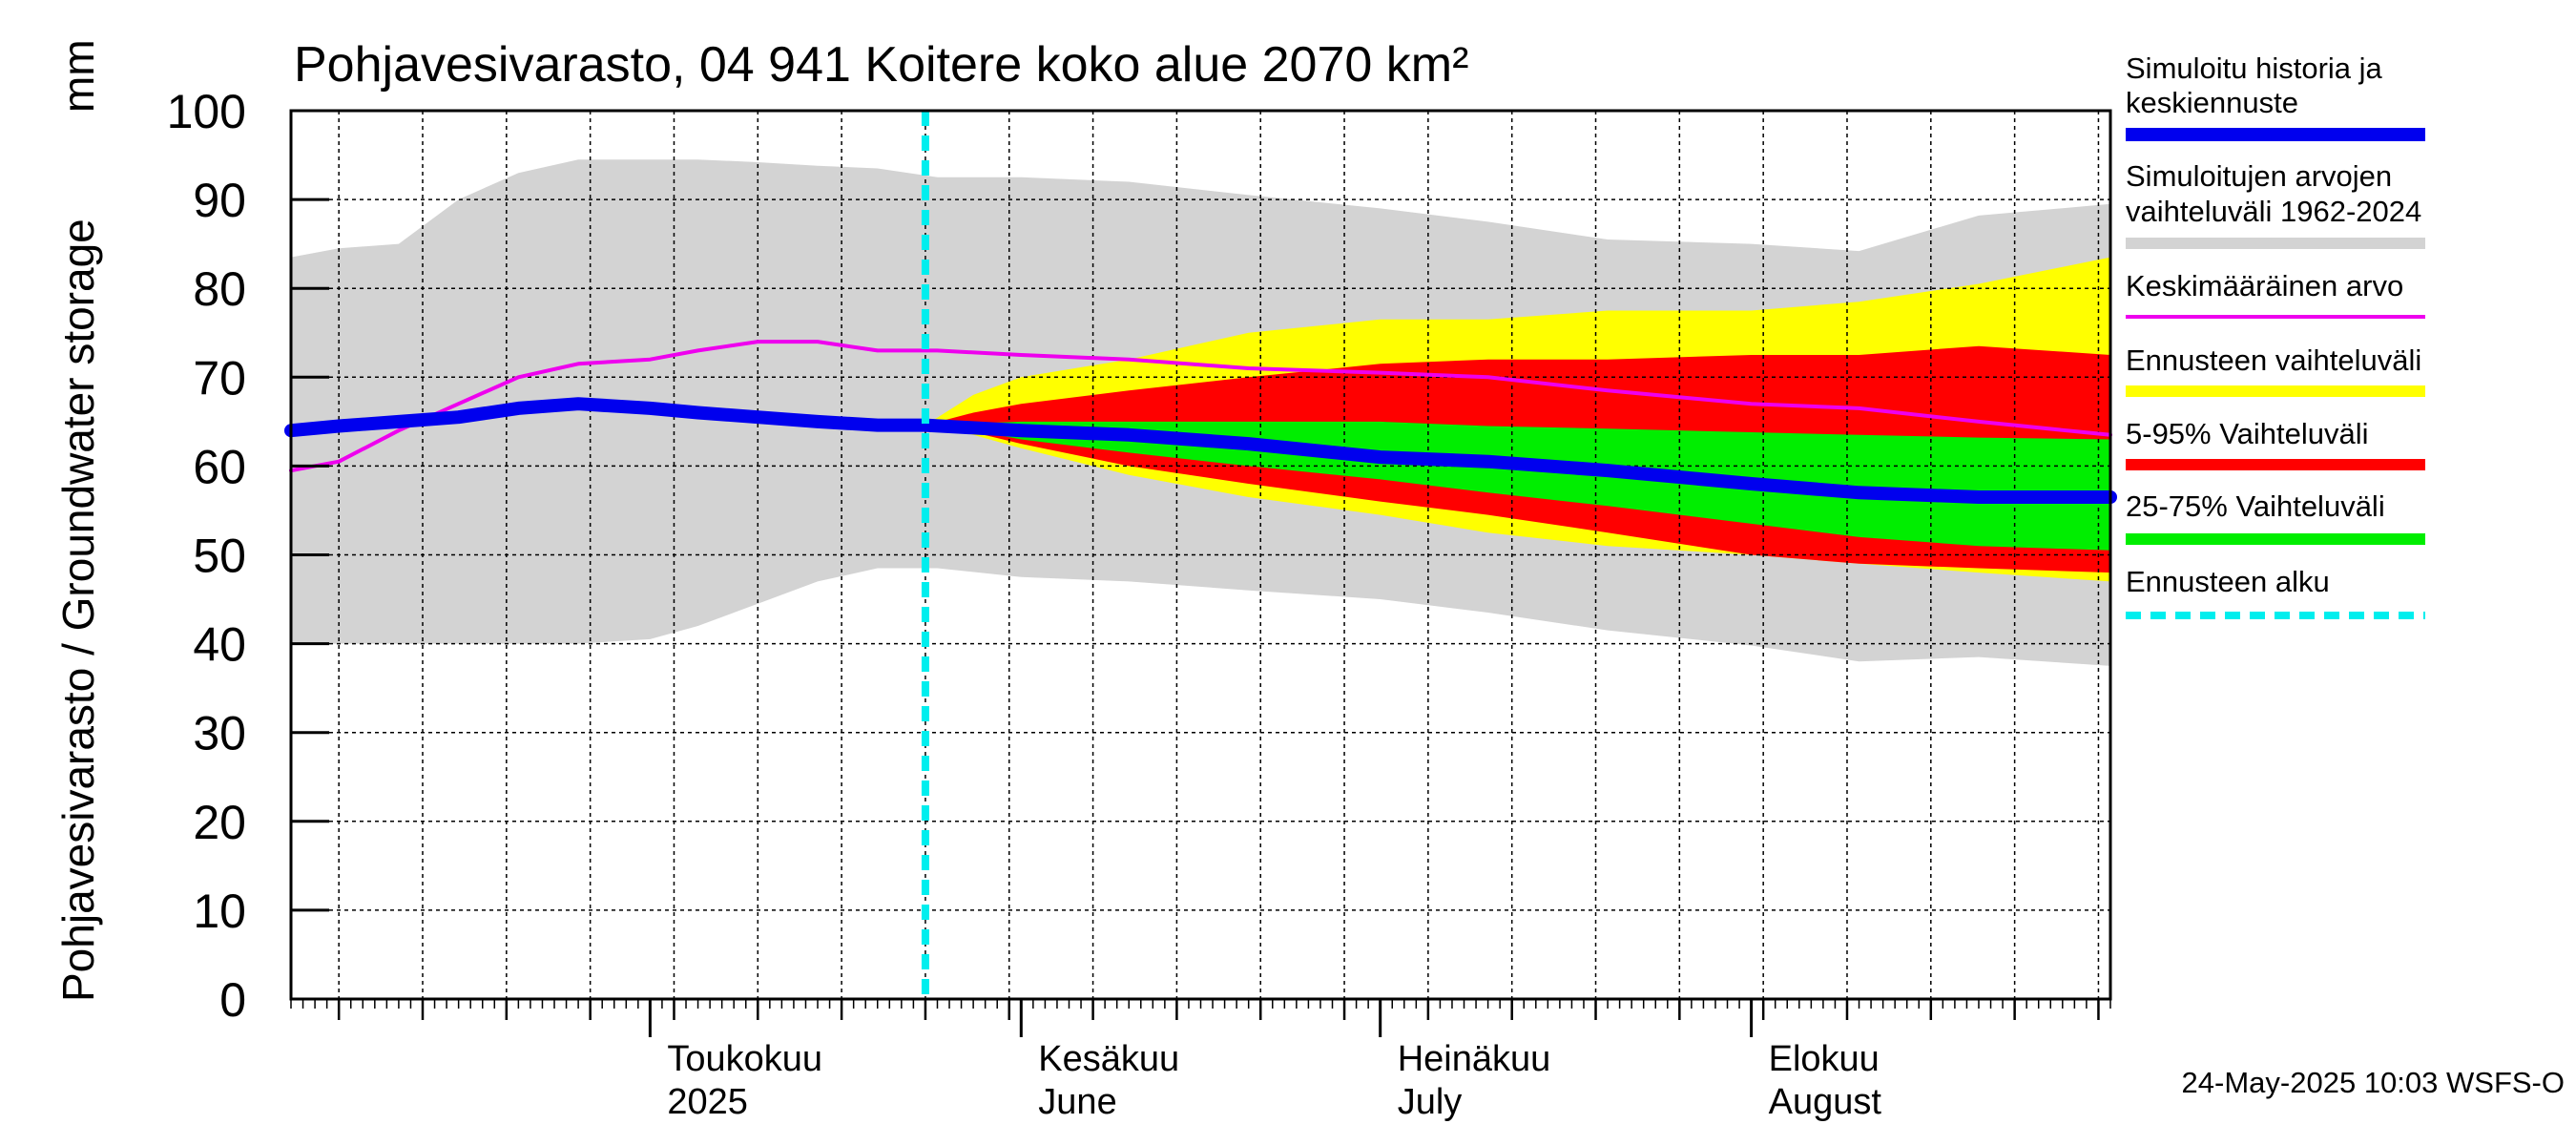  Describe the element at coordinates (1077, 1102) in the screenshot. I see `x-tick-label-sub: June` at that location.